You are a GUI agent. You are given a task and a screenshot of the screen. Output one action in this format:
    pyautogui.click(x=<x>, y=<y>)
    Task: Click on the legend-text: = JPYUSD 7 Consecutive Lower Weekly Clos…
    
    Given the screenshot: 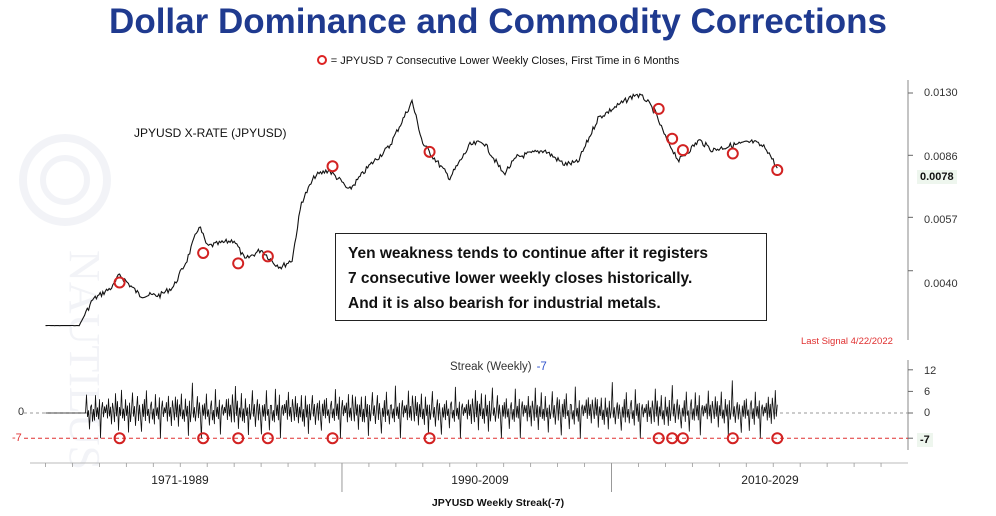 What is the action you would take?
    pyautogui.click(x=505, y=61)
    